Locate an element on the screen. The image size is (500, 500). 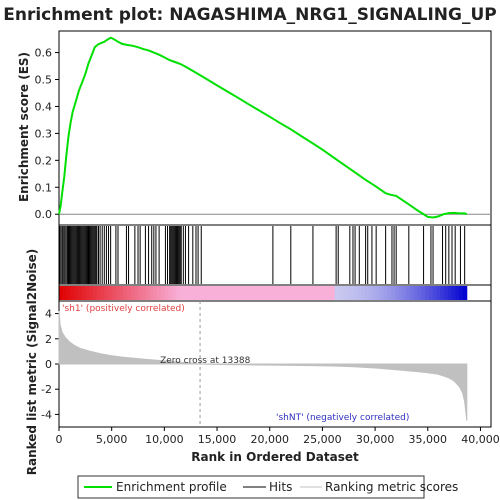
x-tick-label: 20,000 is located at coordinates (269, 439).